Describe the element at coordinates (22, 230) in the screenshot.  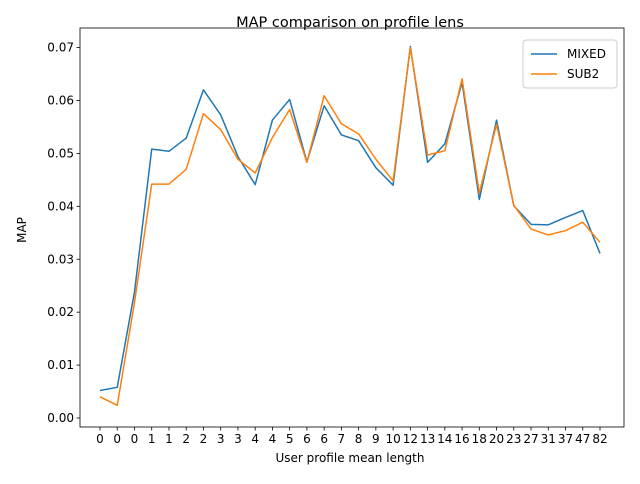
I see `y-axis-label: MAP` at that location.